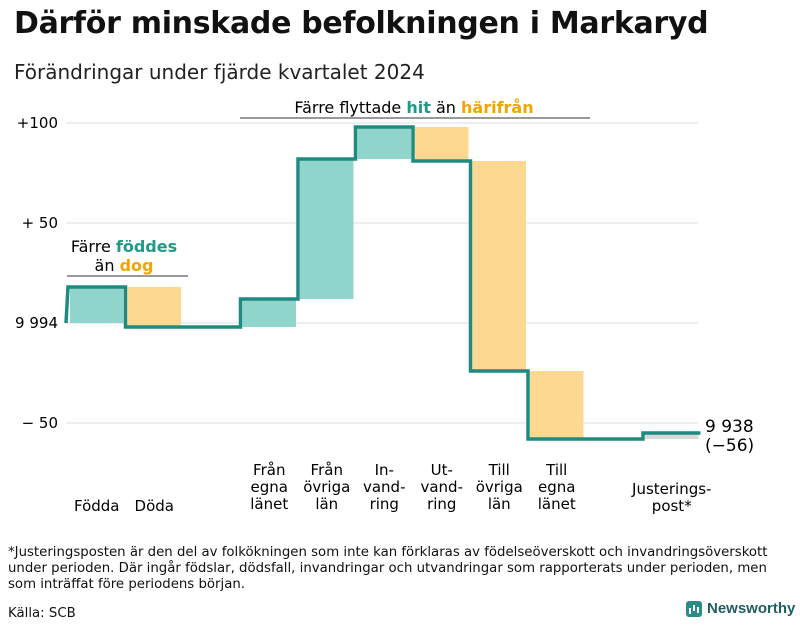 The width and height of the screenshot is (800, 625). Describe the element at coordinates (105, 265) in the screenshot. I see `annotation-than-text: än` at that location.